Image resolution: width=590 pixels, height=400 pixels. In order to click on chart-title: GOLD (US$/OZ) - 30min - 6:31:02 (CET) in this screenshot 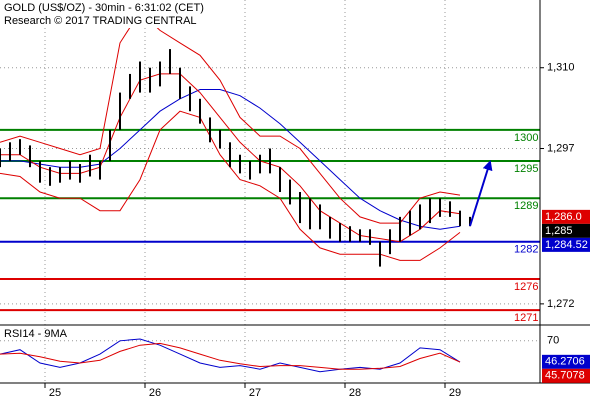, I will do `click(104, 8)`.